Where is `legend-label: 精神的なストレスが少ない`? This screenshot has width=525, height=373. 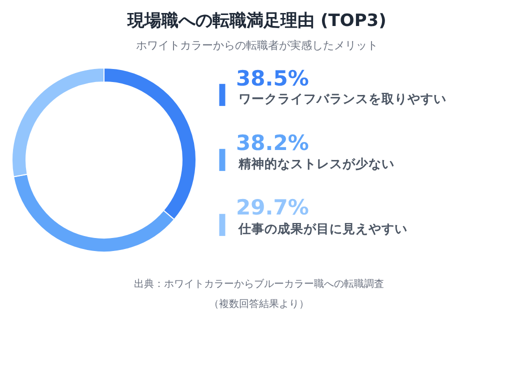
legend-label: 精神的なストレスが少ない is located at coordinates (316, 163).